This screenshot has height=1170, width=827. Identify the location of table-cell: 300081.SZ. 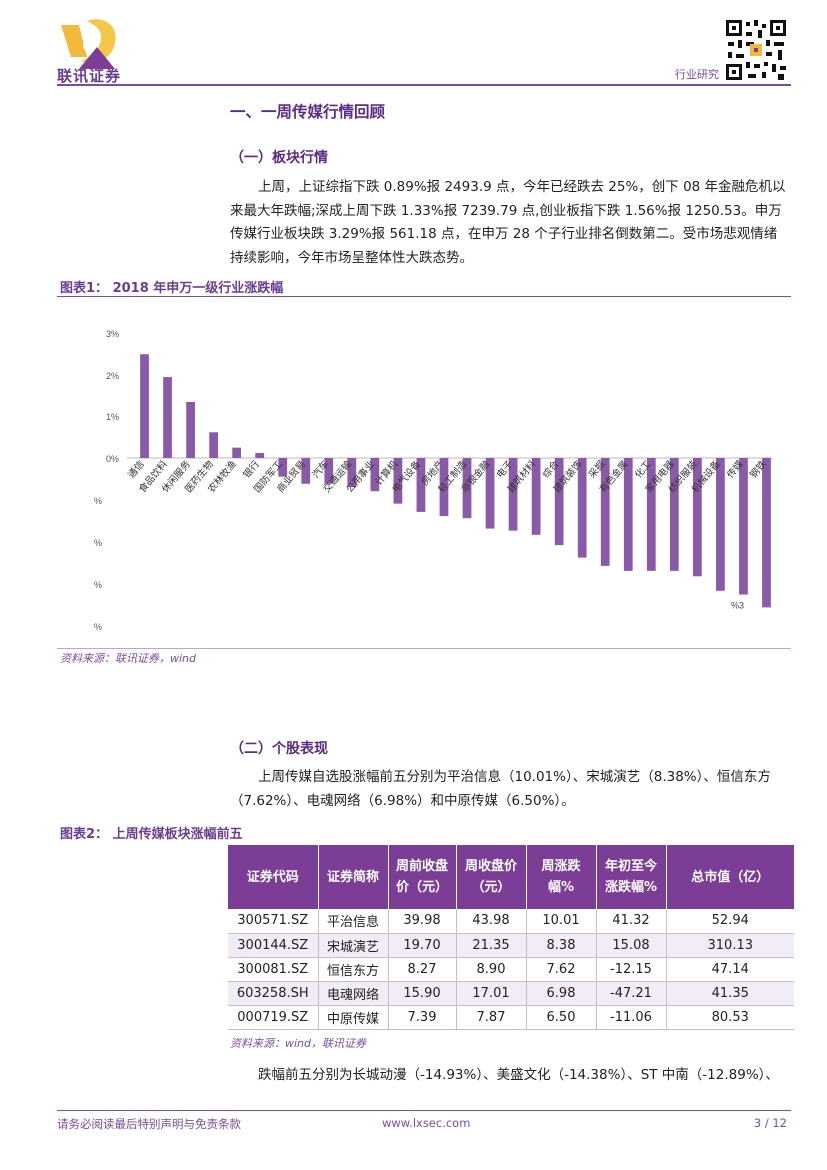
(273, 969).